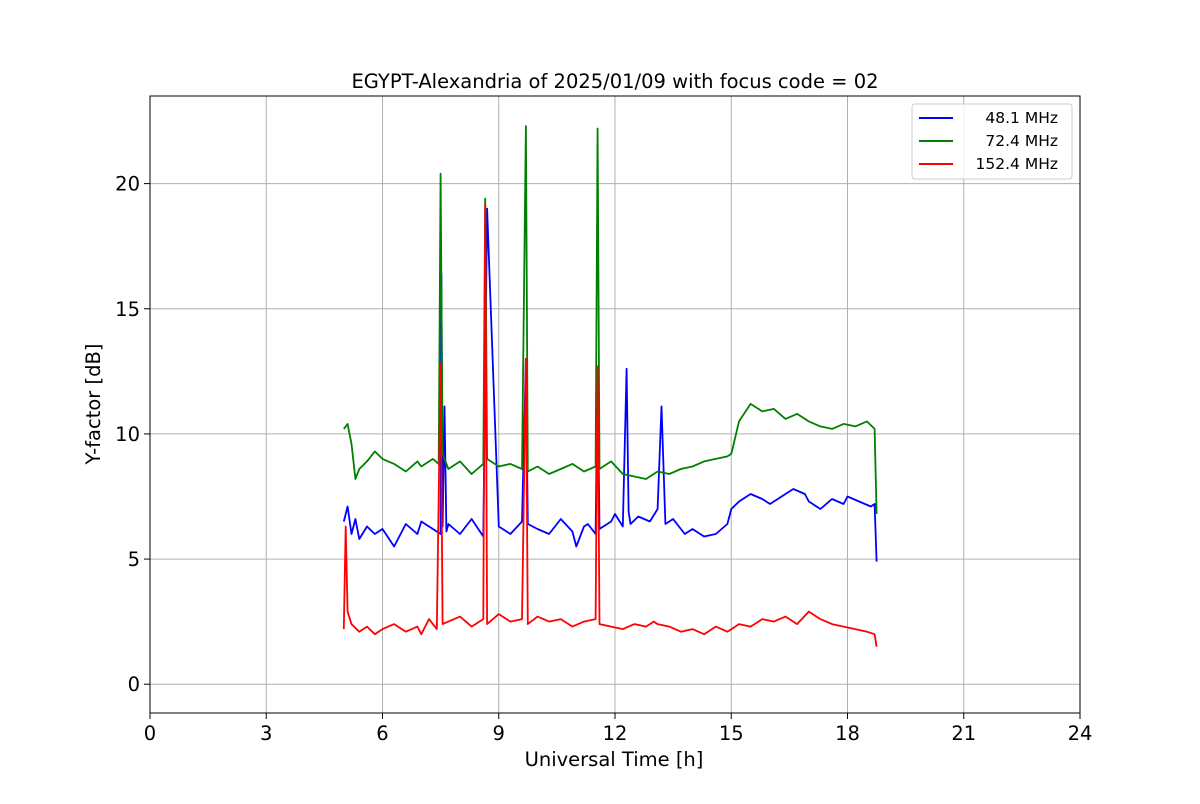 This screenshot has height=804, width=1200. Describe the element at coordinates (127, 434) in the screenshot. I see `y-tick-label: 10` at that location.